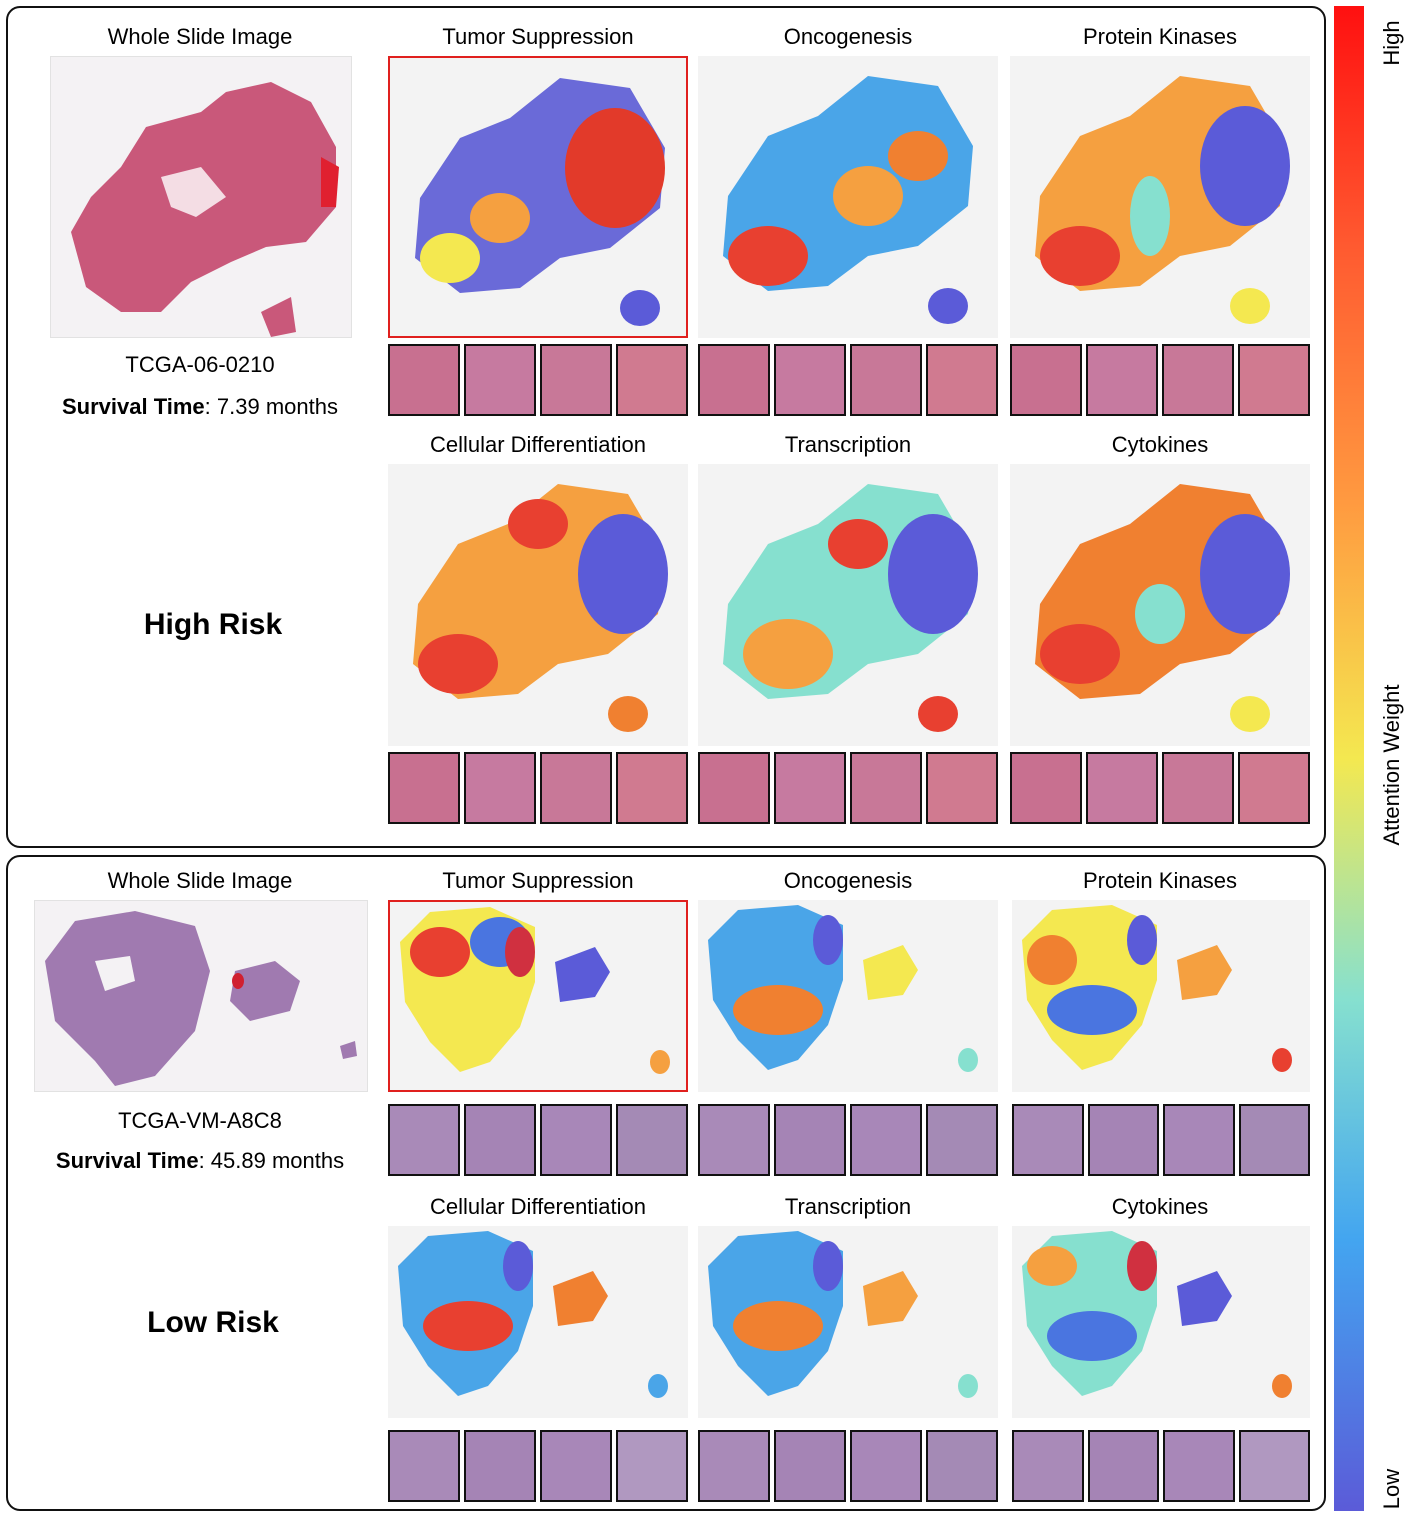  Describe the element at coordinates (200, 364) in the screenshot. I see `case-id: TCGA-06-0210` at that location.